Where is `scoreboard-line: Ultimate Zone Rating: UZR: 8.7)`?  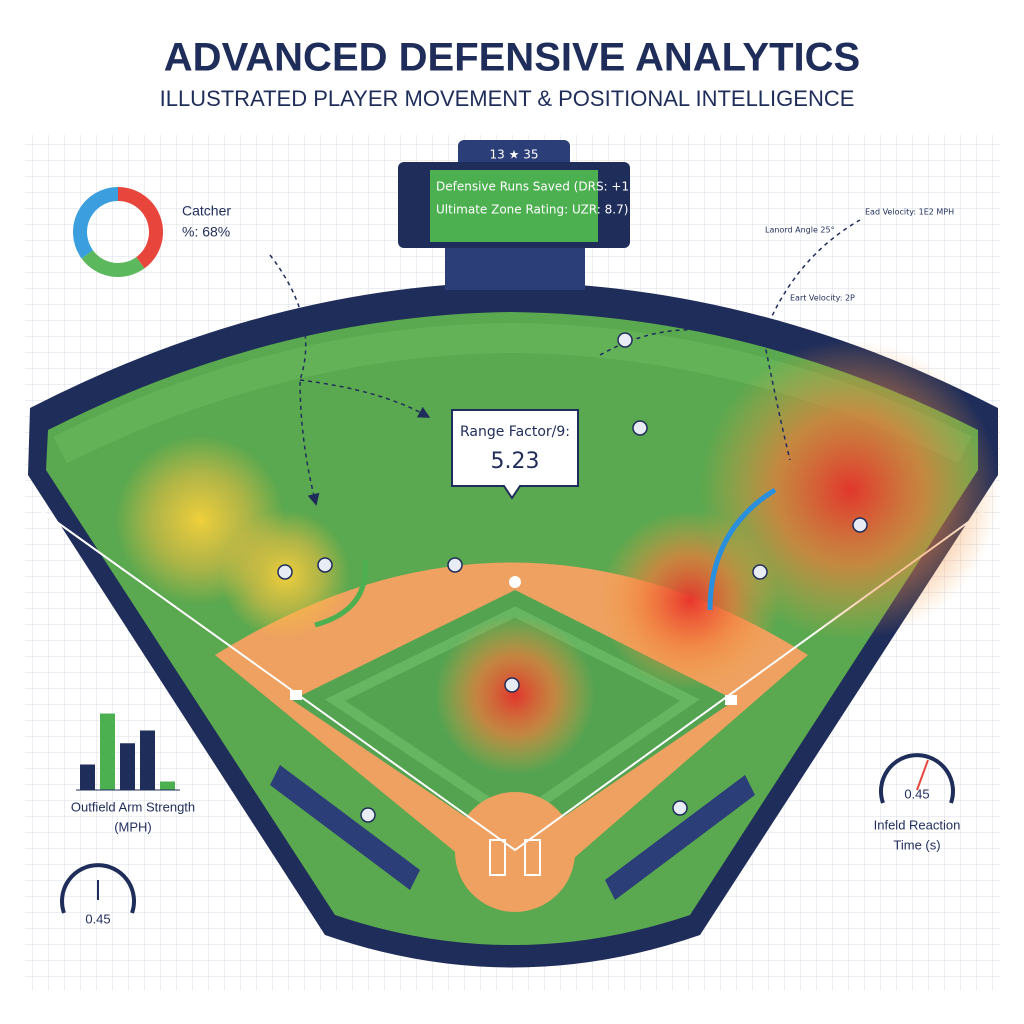
scoreboard-line: Ultimate Zone Rating: UZR: 8.7) is located at coordinates (532, 210).